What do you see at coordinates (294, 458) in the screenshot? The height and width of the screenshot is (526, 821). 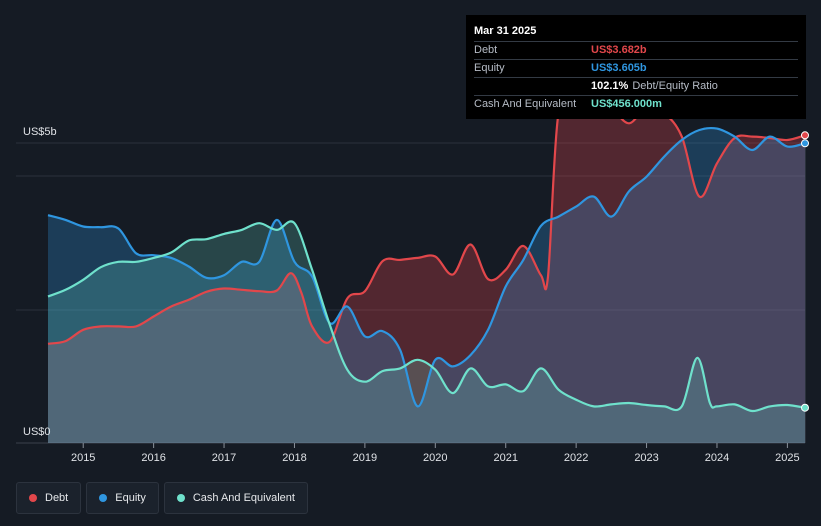 I see `x-tick-label: 2018` at bounding box center [294, 458].